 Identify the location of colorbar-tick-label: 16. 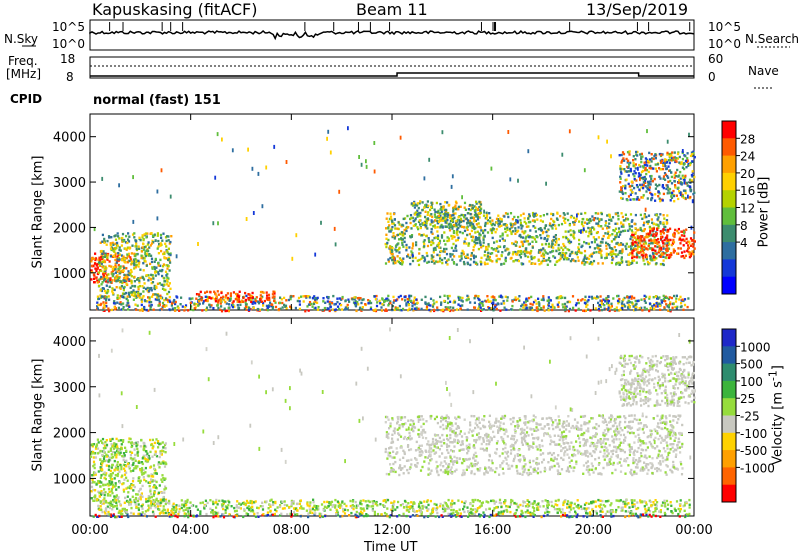
(747, 191).